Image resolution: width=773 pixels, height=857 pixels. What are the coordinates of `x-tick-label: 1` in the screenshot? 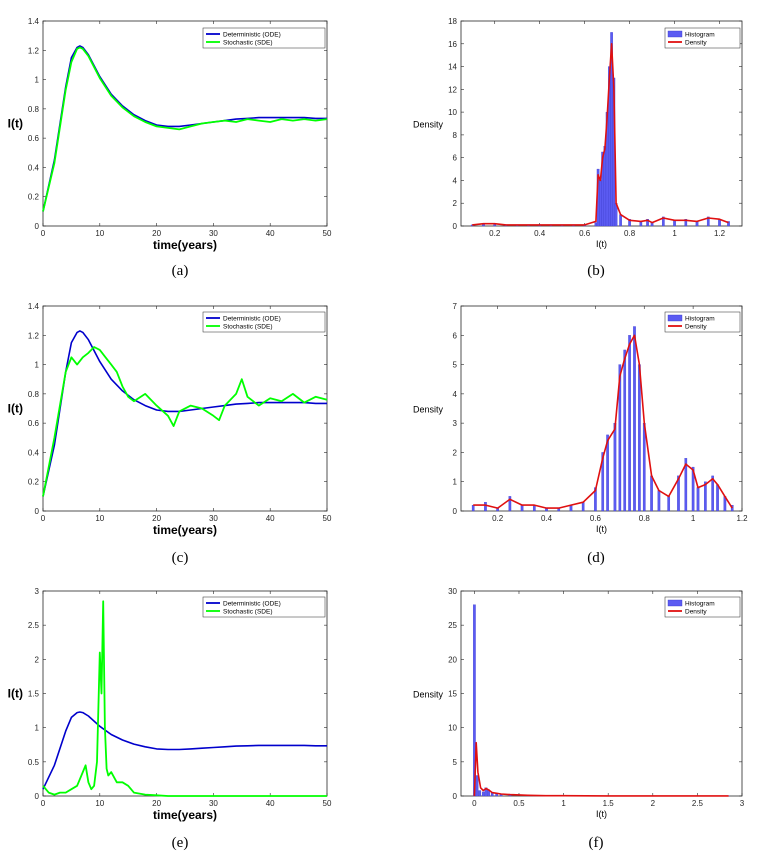 It's located at (693, 518).